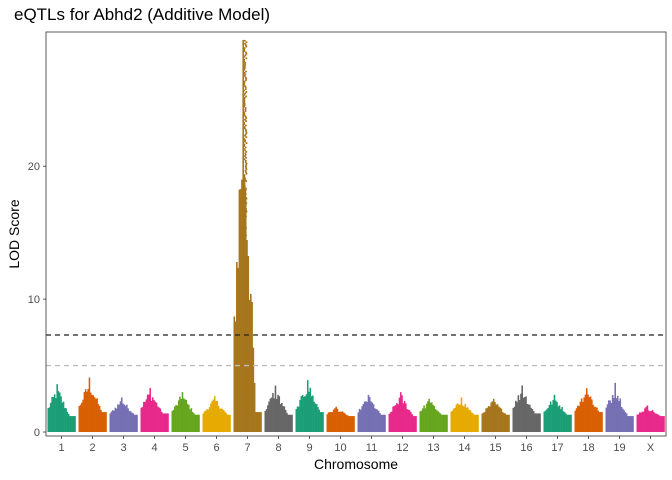 The height and width of the screenshot is (480, 672). I want to click on x-tick-label: X, so click(651, 448).